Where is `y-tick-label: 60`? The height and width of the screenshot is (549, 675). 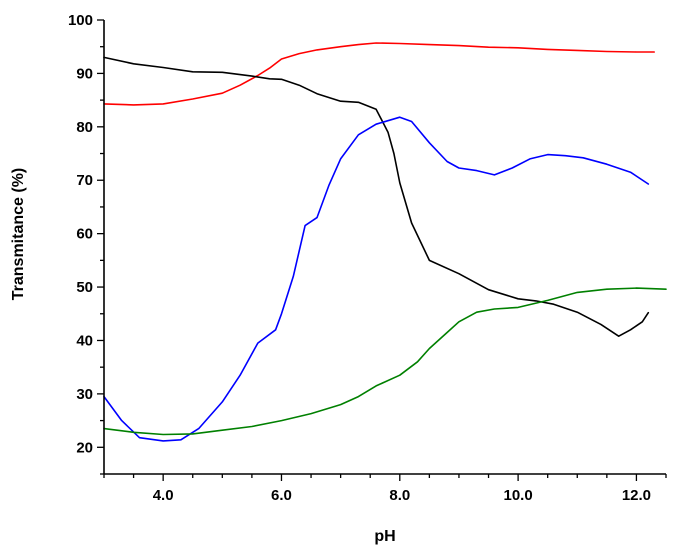 y-tick-label: 60 is located at coordinates (84, 234).